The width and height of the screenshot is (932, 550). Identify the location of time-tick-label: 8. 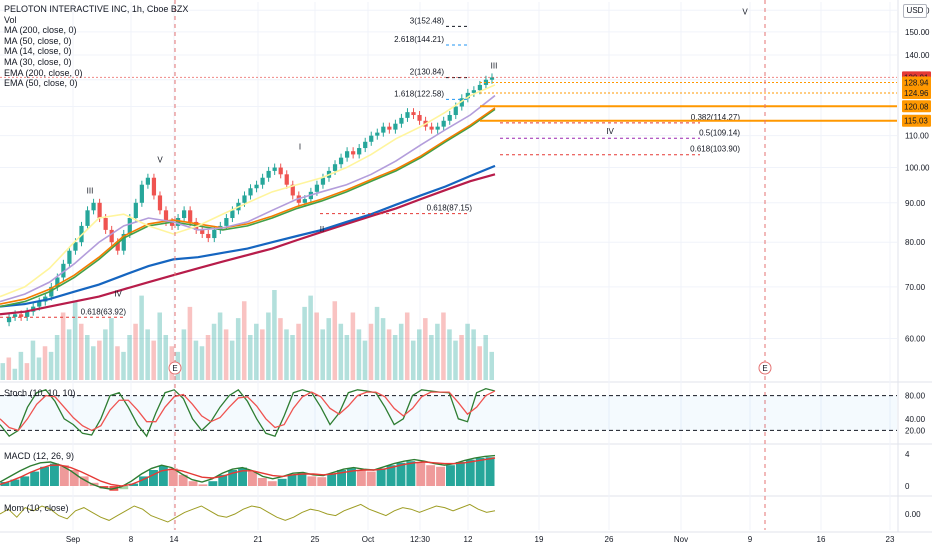
(131, 539).